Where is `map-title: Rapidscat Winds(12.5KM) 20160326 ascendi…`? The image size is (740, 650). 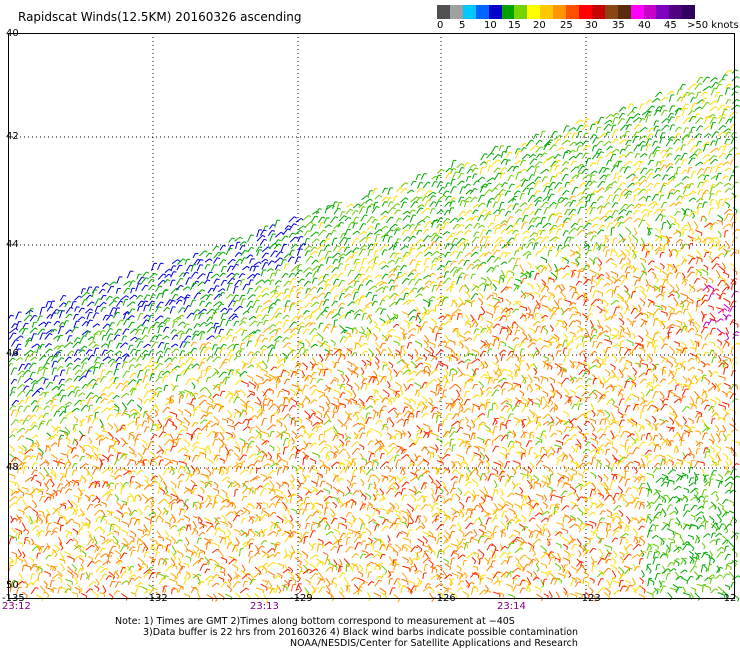
map-title: Rapidscat Winds(12.5KM) 20160326 ascendi… is located at coordinates (160, 17).